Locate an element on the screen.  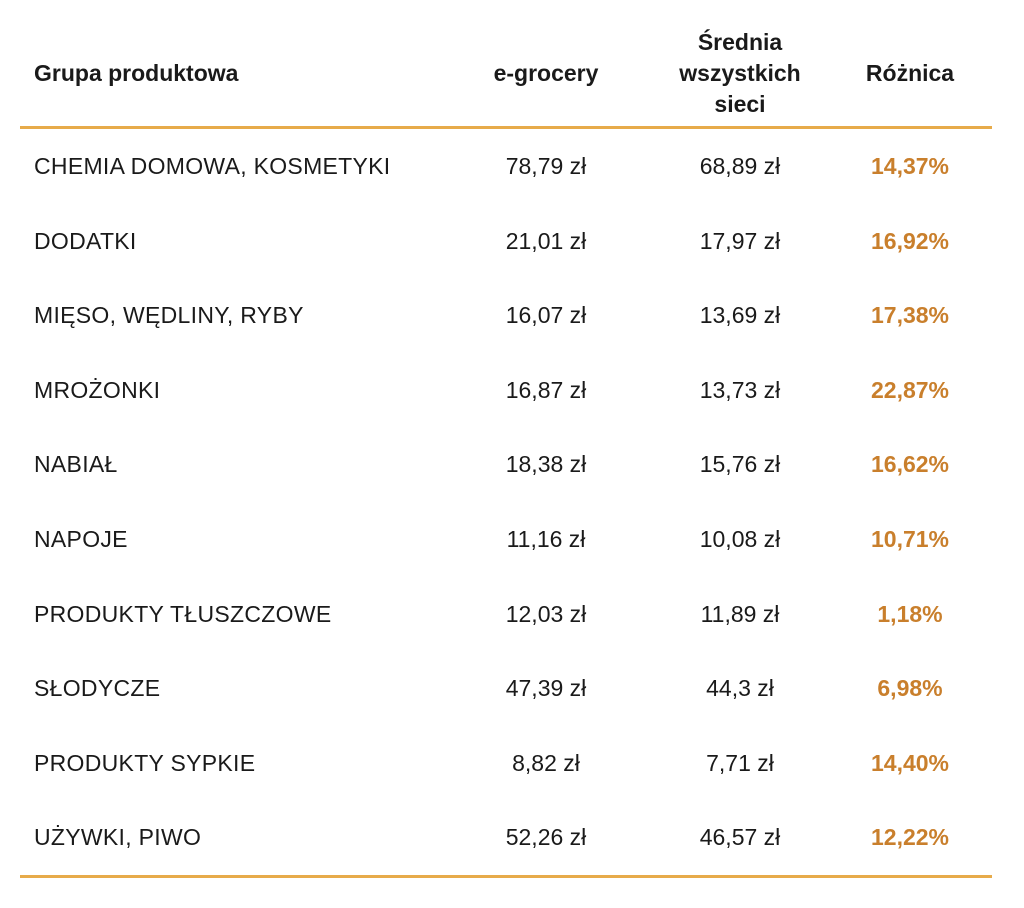
cell-average: 17,97 zł is located at coordinates (740, 240).